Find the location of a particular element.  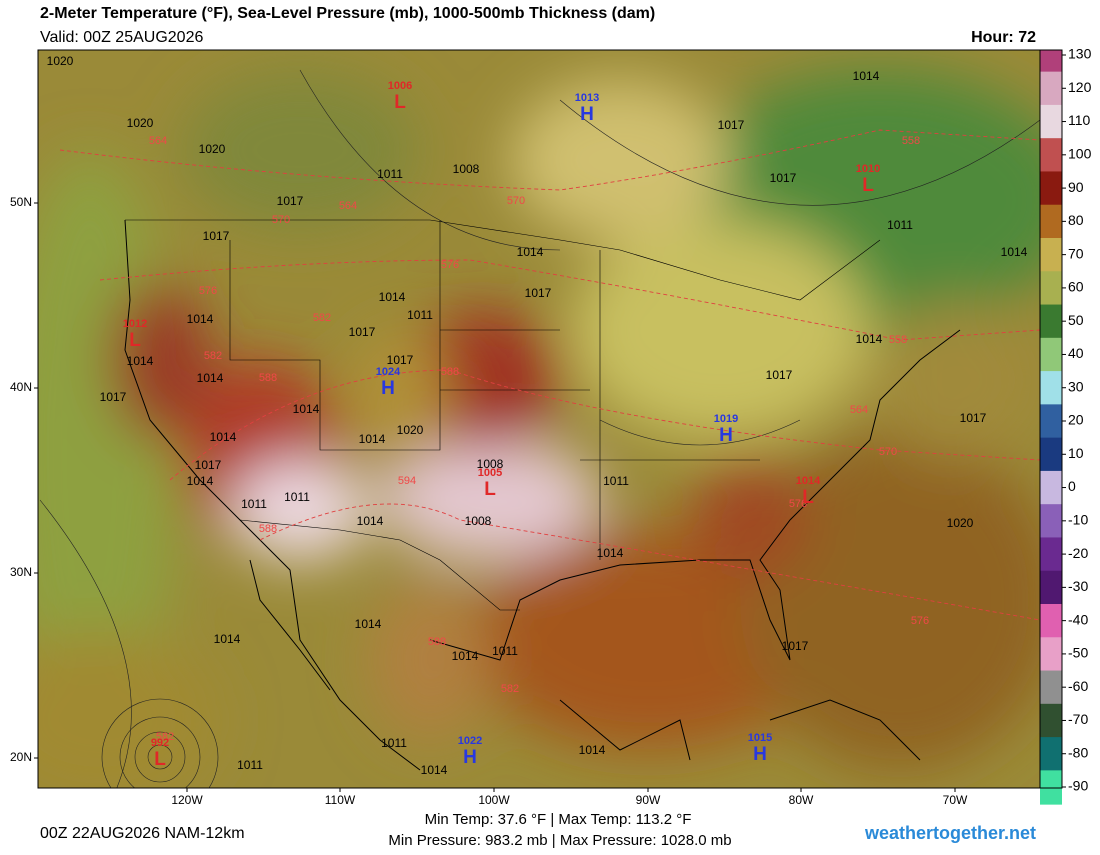

colorbar-label: -50 is located at coordinates (1078, 653).